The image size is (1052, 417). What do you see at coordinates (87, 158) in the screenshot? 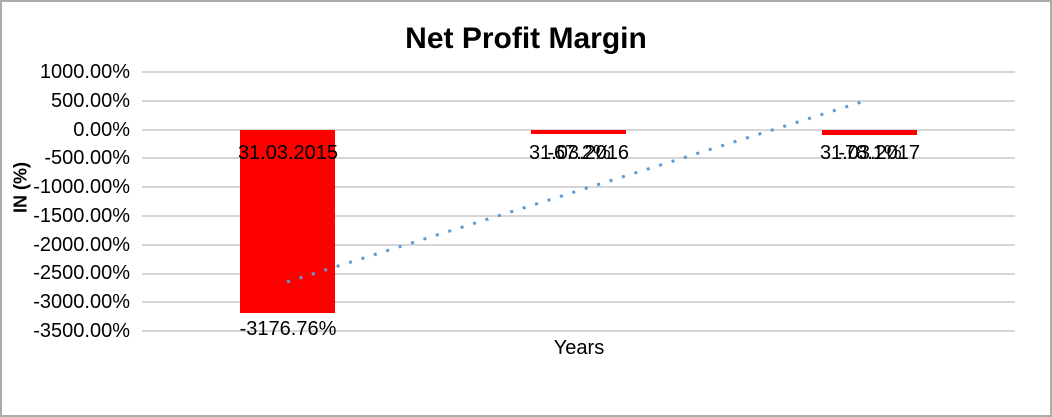
I see `y-tick-label: -500.00%` at bounding box center [87, 158].